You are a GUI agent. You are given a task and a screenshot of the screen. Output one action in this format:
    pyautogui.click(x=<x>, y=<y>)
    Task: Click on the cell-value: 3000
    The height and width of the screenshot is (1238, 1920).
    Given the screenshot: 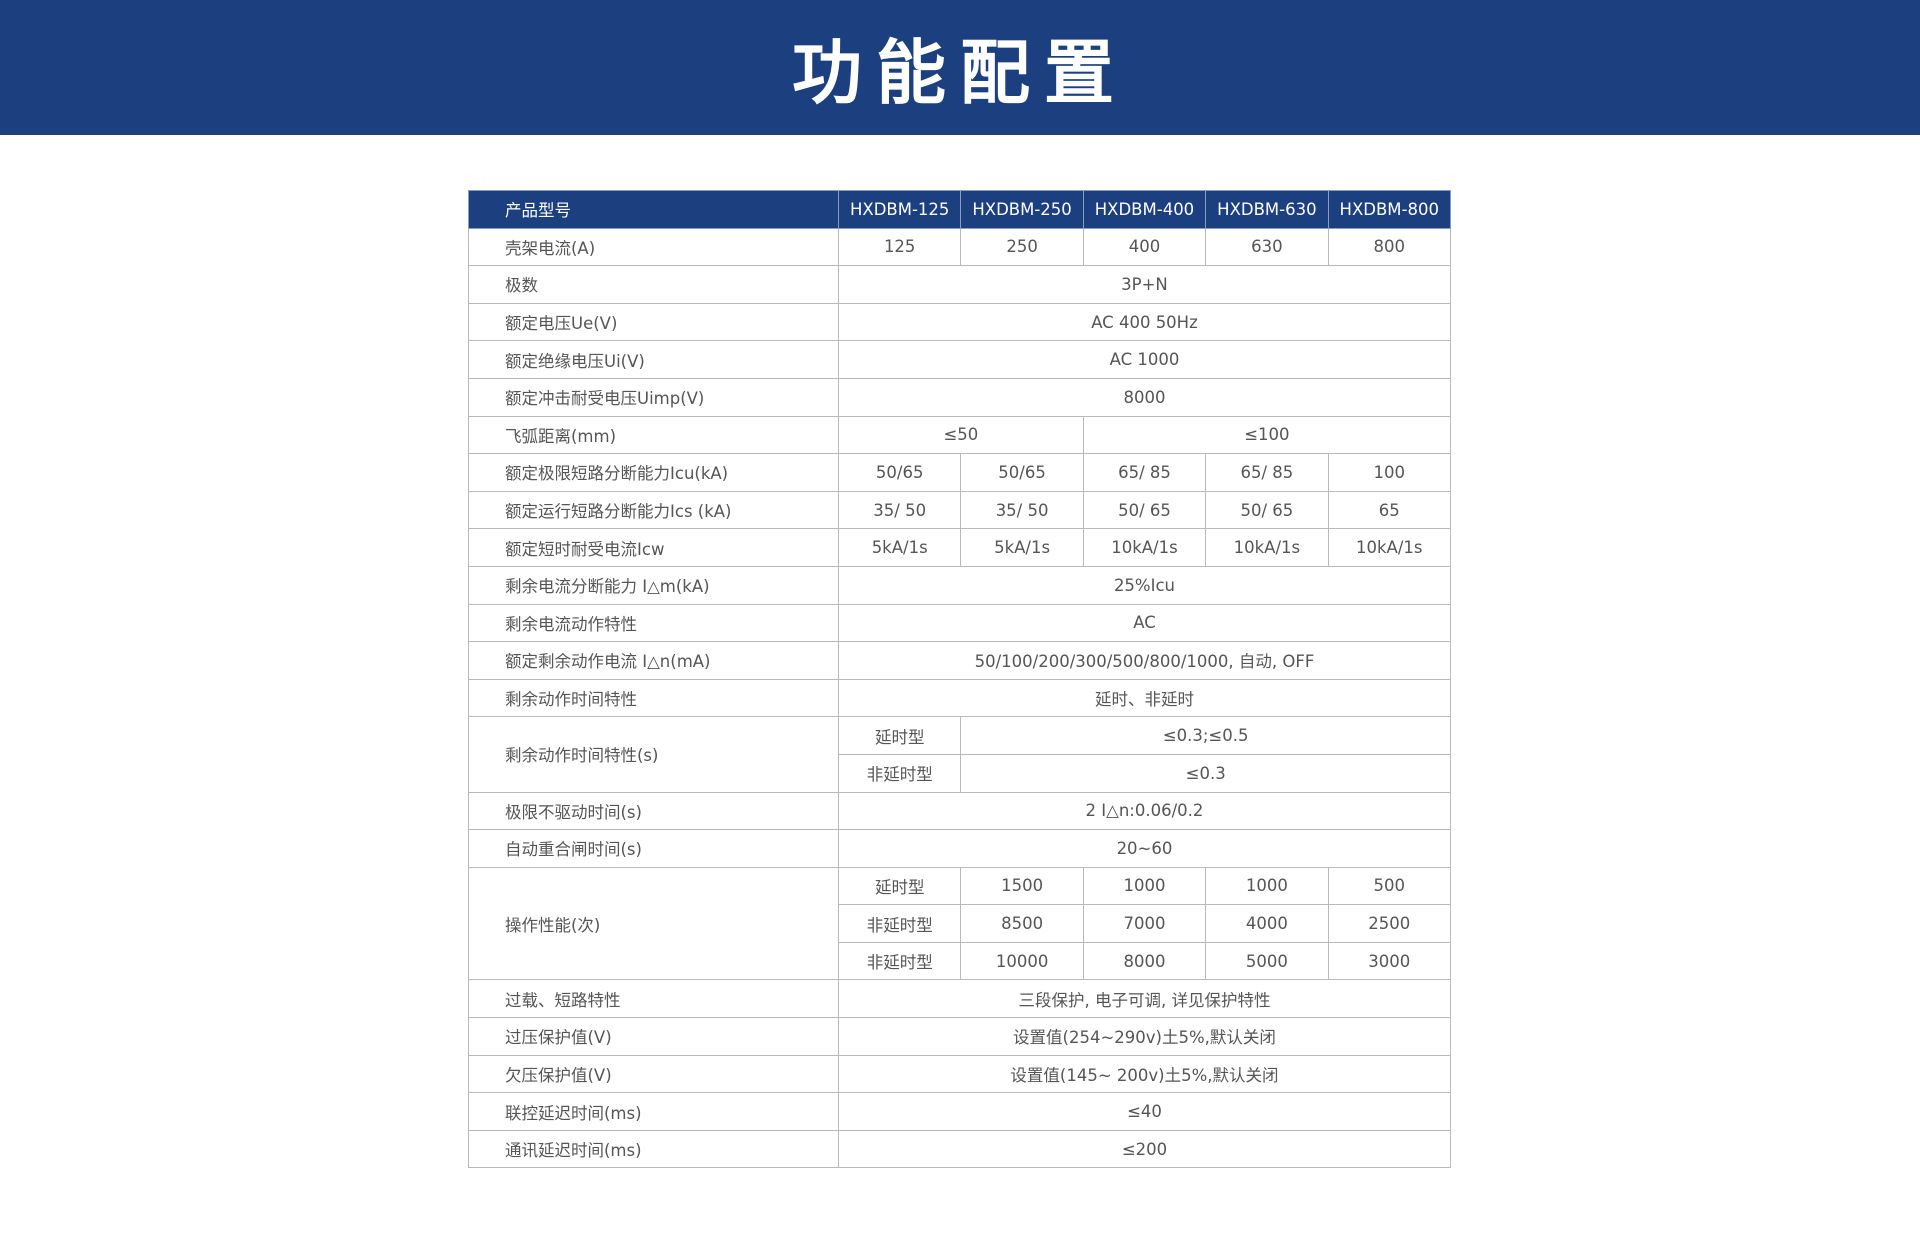 What is the action you would take?
    pyautogui.click(x=1389, y=961)
    